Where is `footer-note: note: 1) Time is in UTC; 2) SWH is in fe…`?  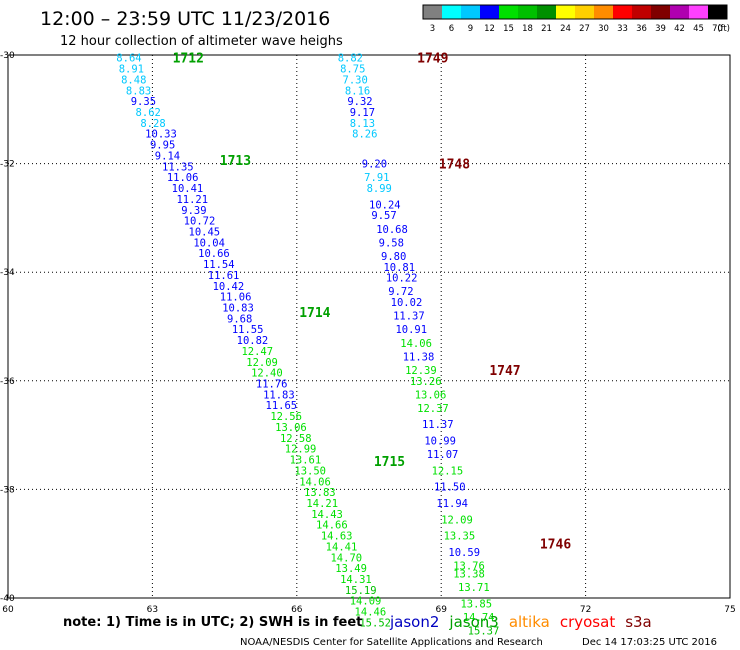
footer-note: note: 1) Time is in UTC; 2) SWH is in fe… is located at coordinates (212, 622).